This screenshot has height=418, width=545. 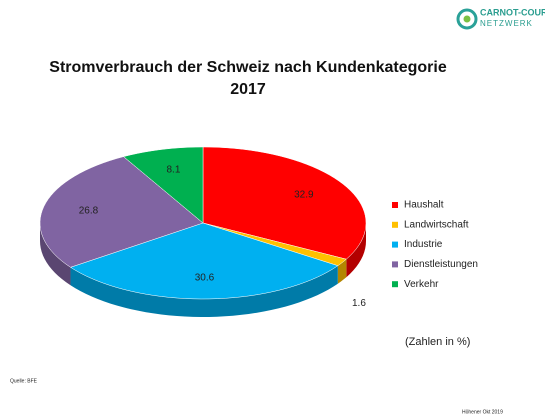 I want to click on logo: CARNOT-COURNOT NETZWERK, so click(x=500, y=18).